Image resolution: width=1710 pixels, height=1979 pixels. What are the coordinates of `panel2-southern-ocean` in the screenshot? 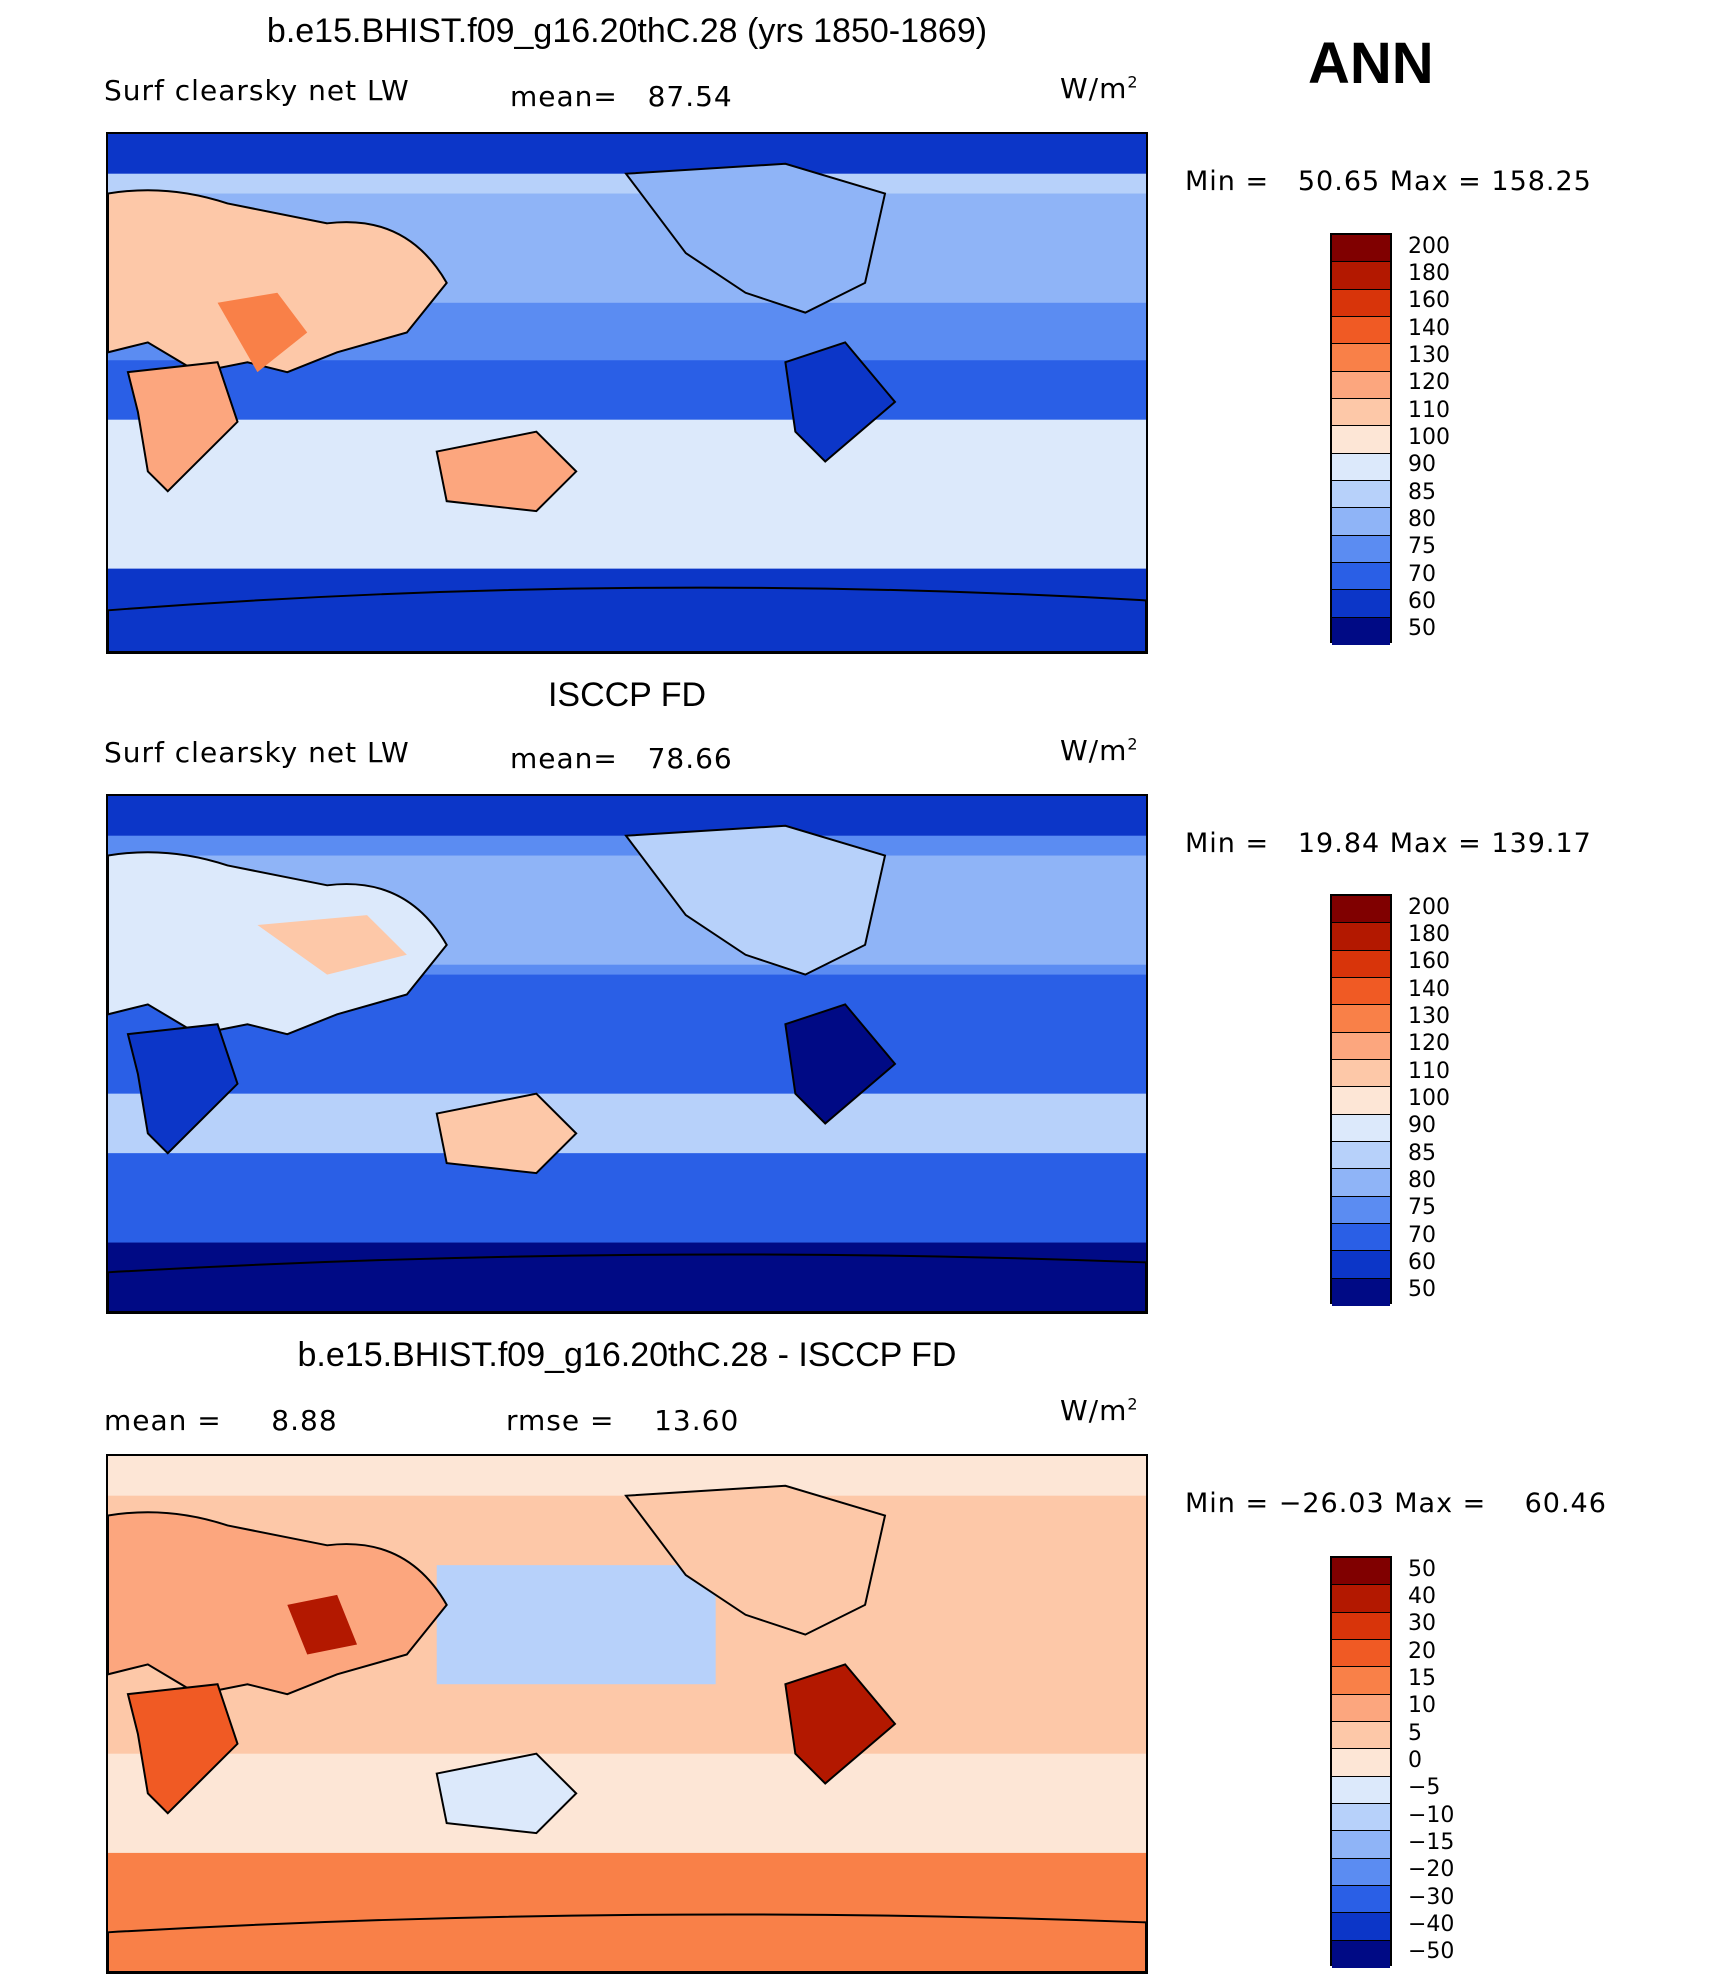 It's located at (627, 1198).